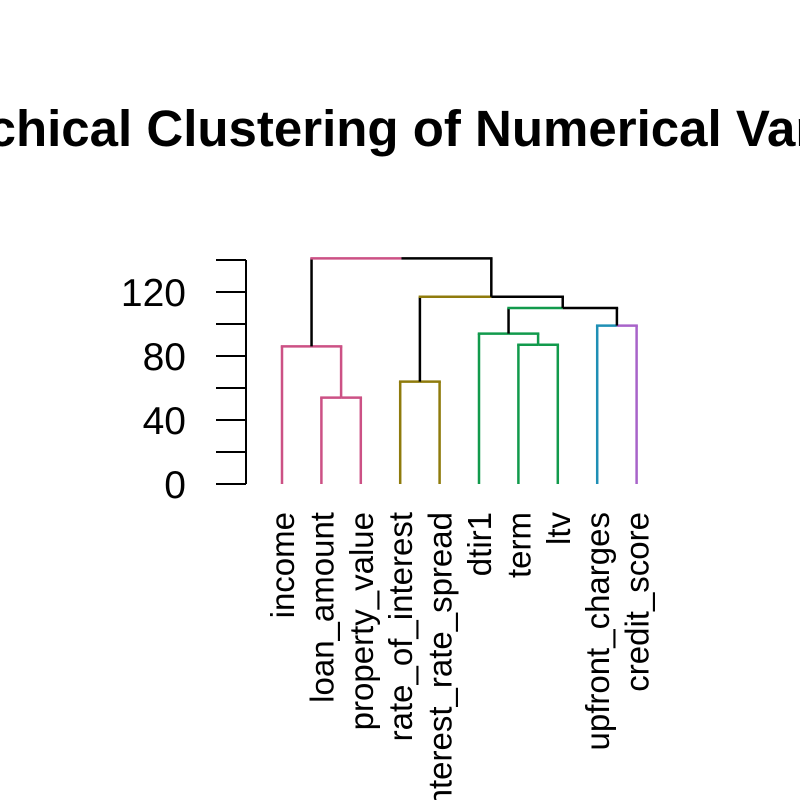  What do you see at coordinates (184, 383) in the screenshot?
I see `y-axis: 0 40 80 120` at bounding box center [184, 383].